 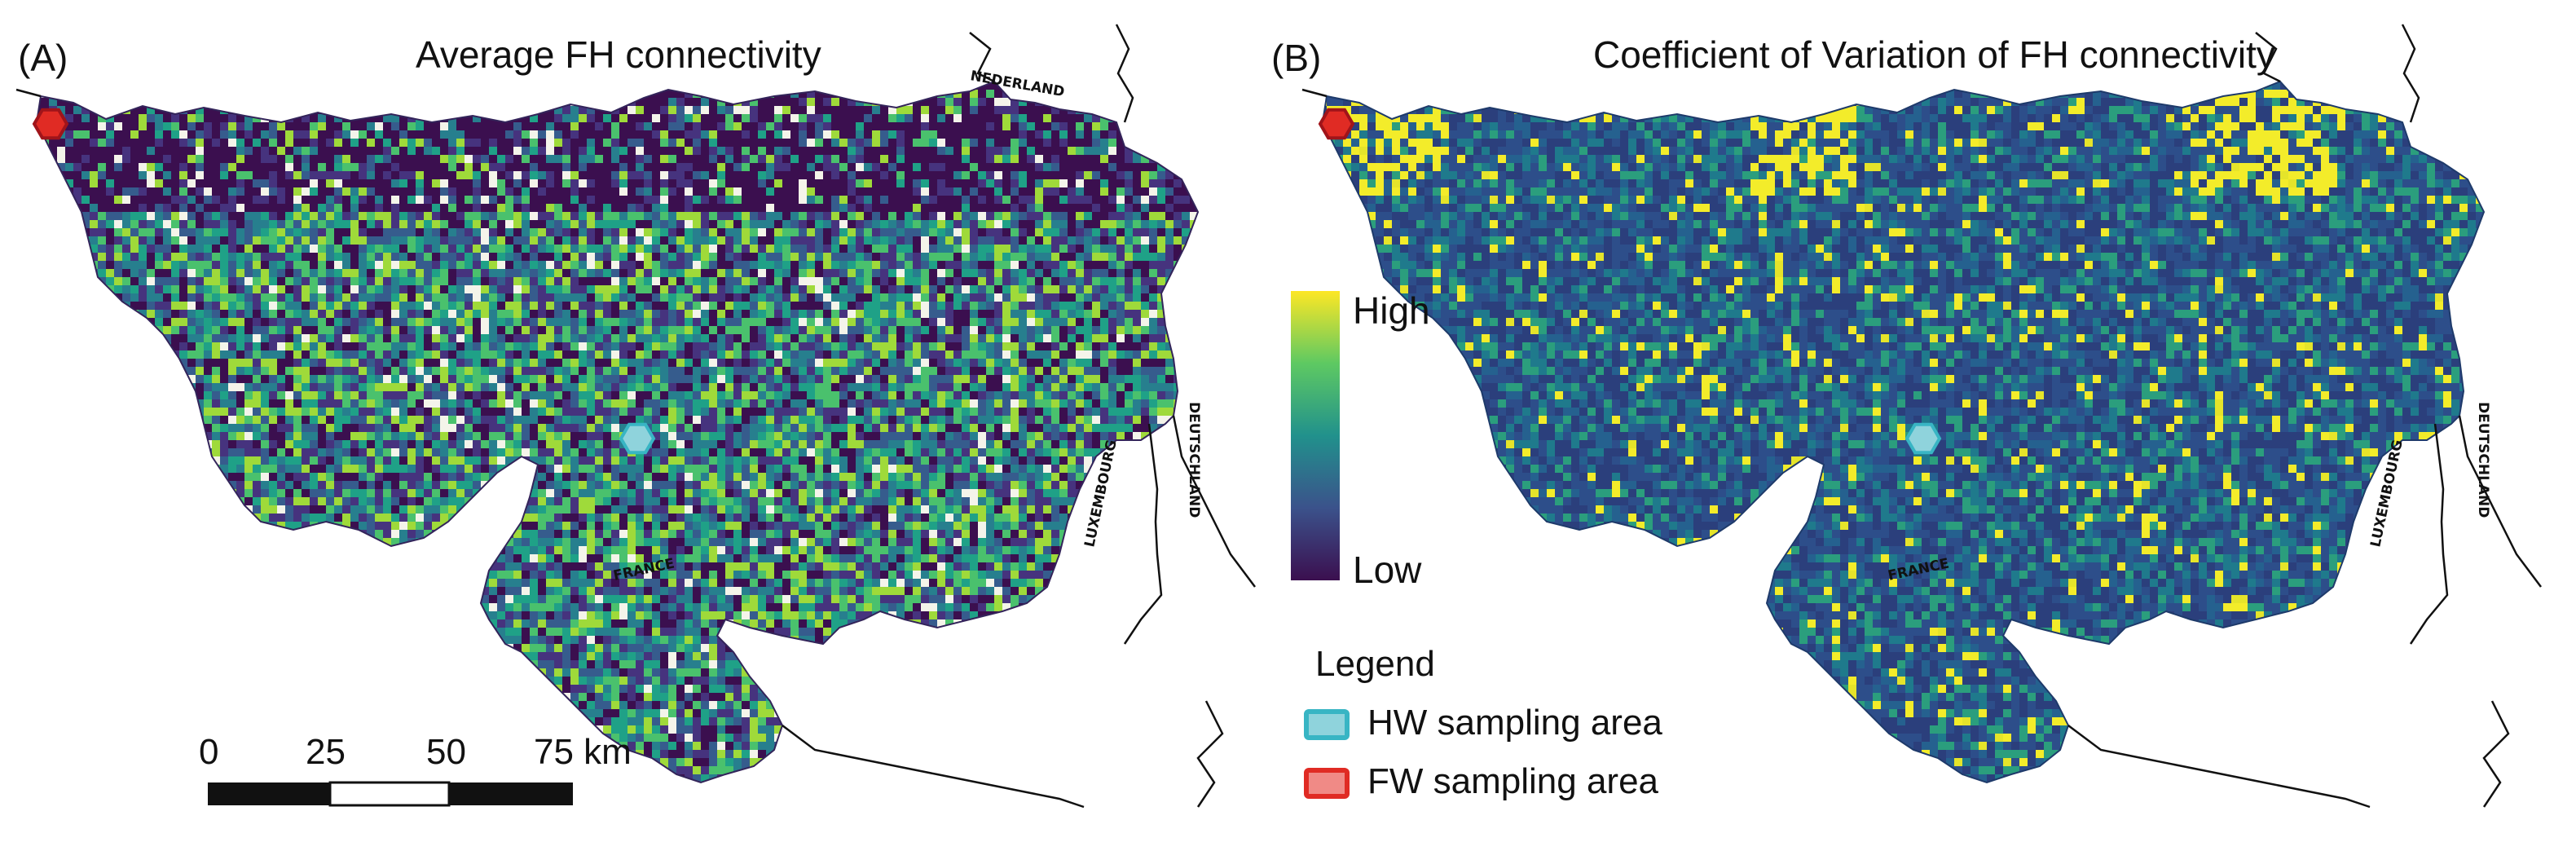 I want to click on legend-label-fw: FW sampling area, so click(x=1513, y=781).